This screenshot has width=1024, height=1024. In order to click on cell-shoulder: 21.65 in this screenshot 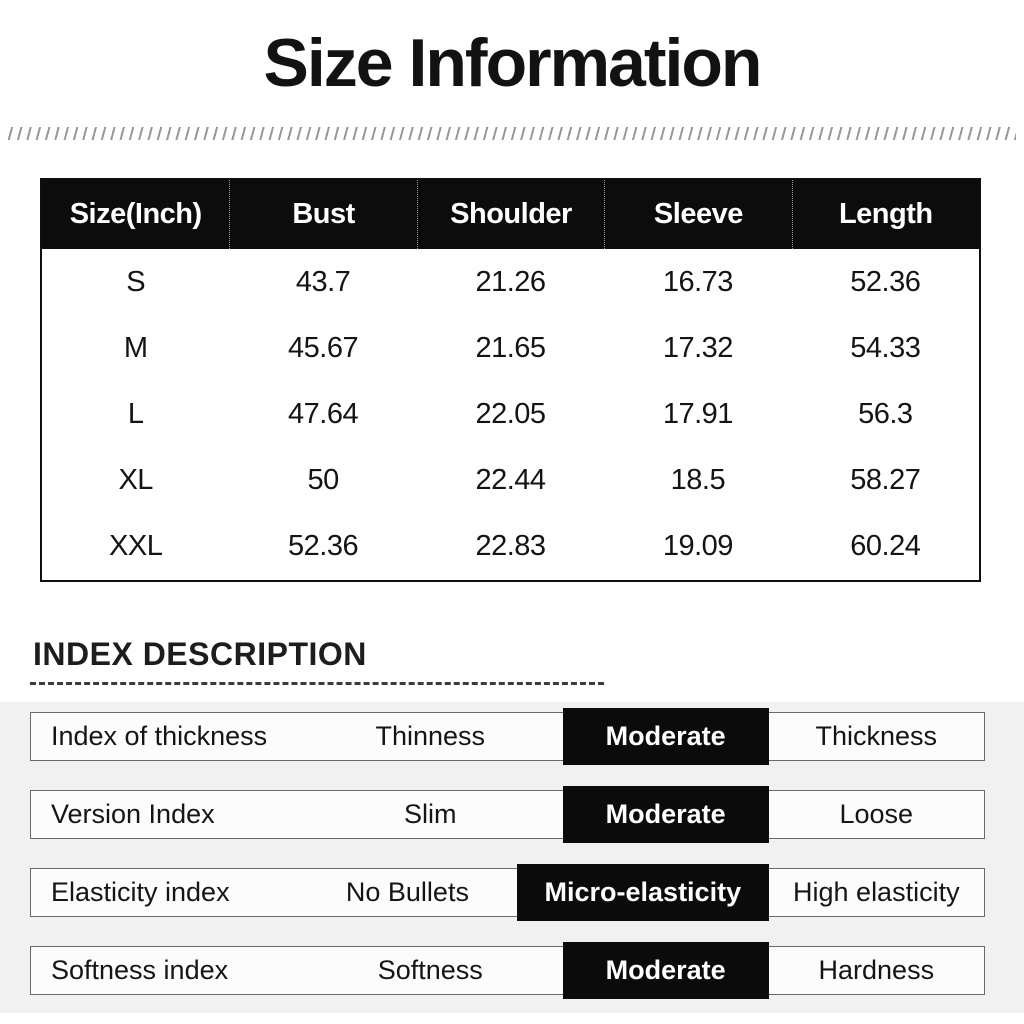, I will do `click(510, 347)`.